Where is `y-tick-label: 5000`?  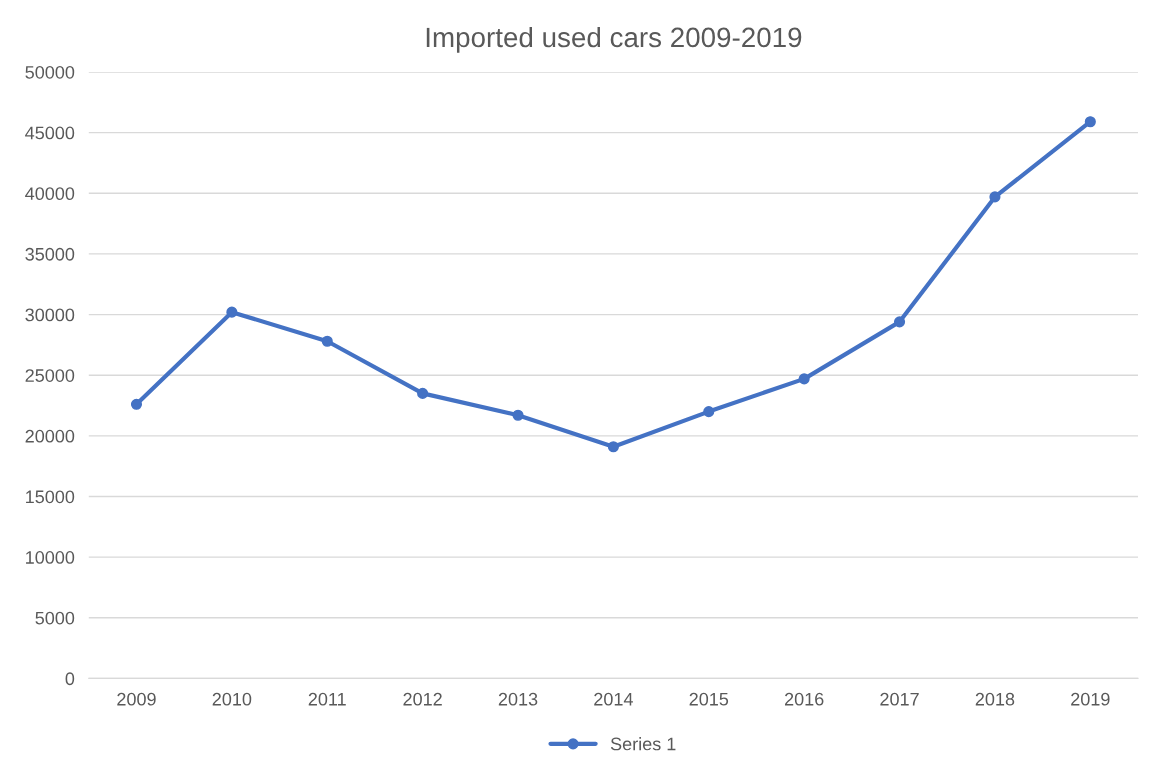
y-tick-label: 5000 is located at coordinates (55, 618).